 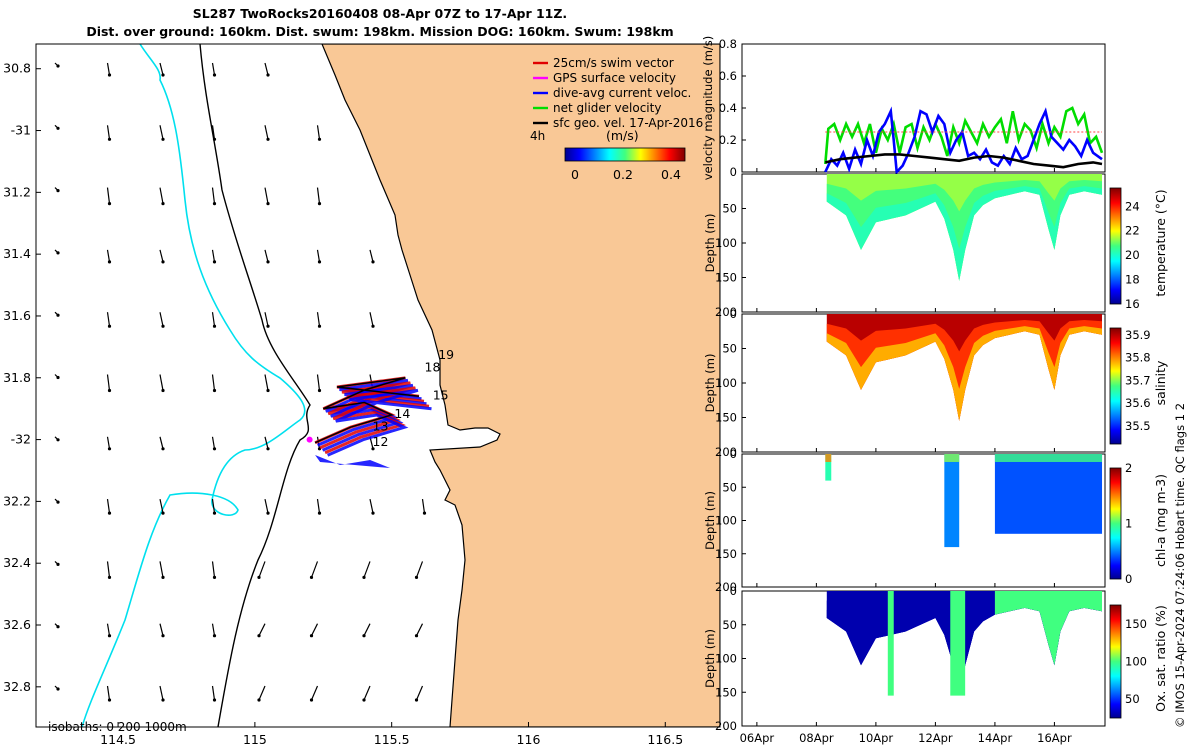 What do you see at coordinates (381, 441) in the screenshot?
I see `day-label: 12` at bounding box center [381, 441].